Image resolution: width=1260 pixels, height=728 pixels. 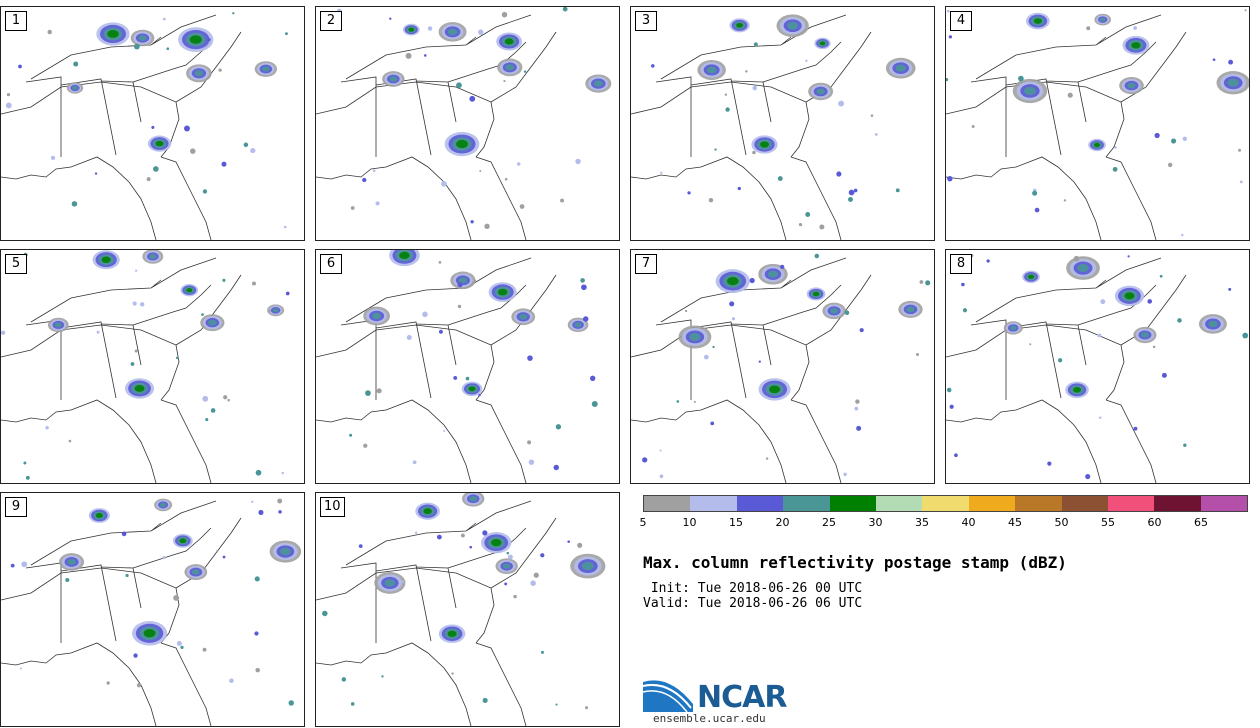 What do you see at coordinates (16, 21) in the screenshot?
I see `member-label: 1` at bounding box center [16, 21].